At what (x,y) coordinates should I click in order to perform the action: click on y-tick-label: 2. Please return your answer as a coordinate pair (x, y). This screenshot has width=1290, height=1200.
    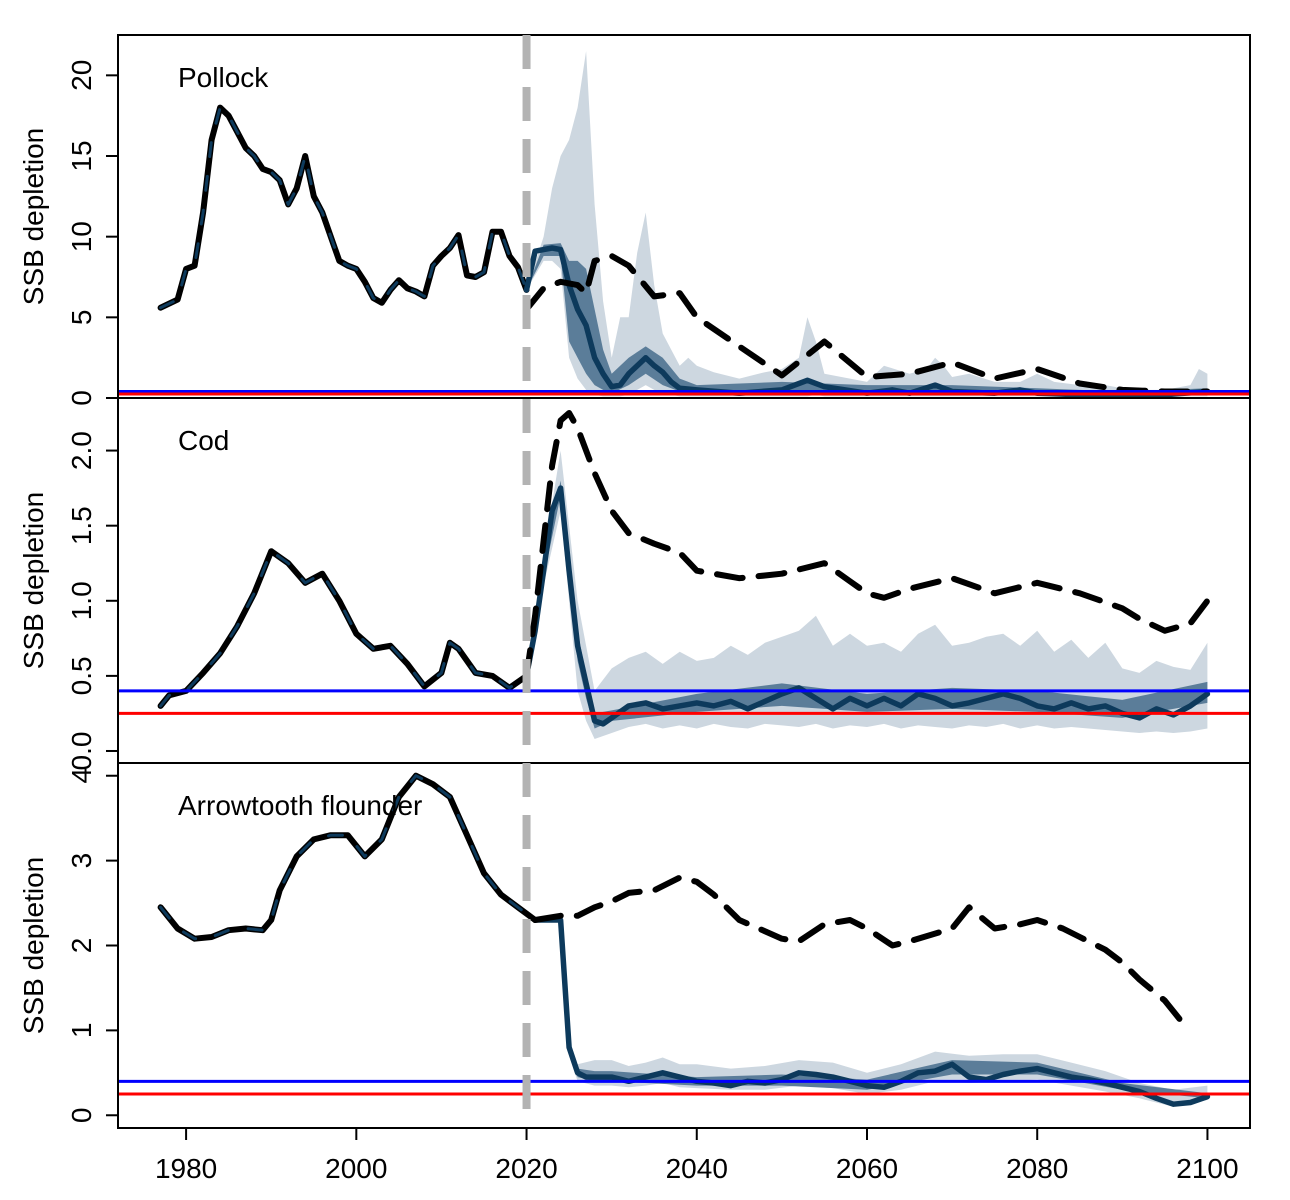
    Looking at the image, I should click on (81, 946).